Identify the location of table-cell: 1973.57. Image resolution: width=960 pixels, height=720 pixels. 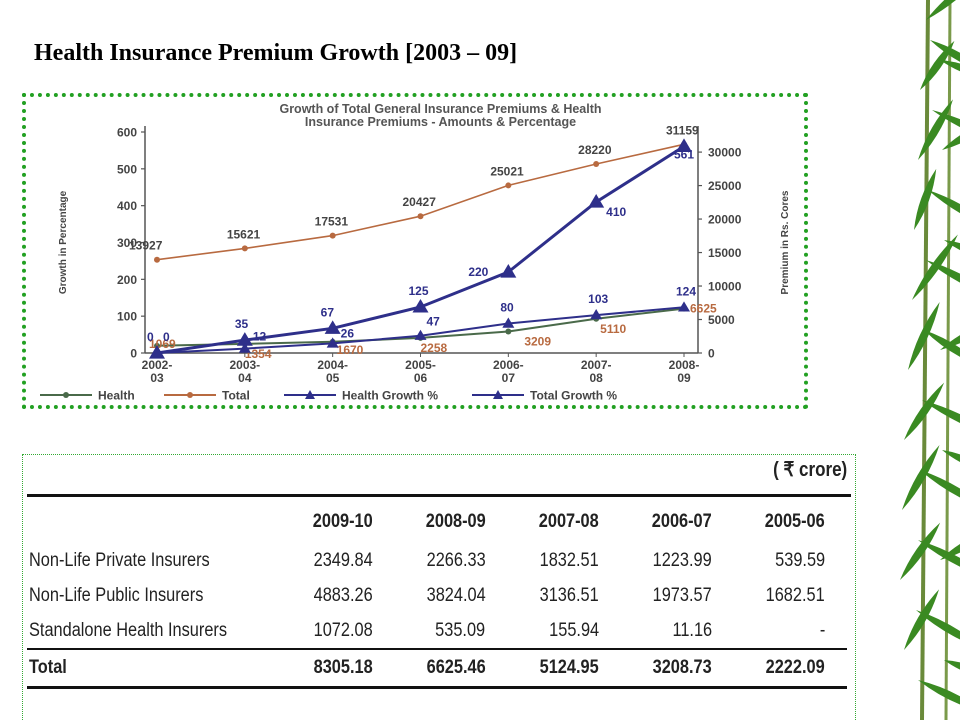
(682, 595).